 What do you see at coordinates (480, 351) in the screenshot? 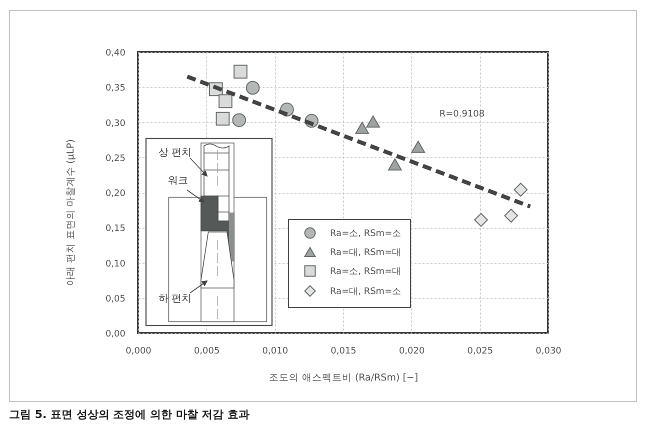
I see `x-tick-label: 0,025` at bounding box center [480, 351].